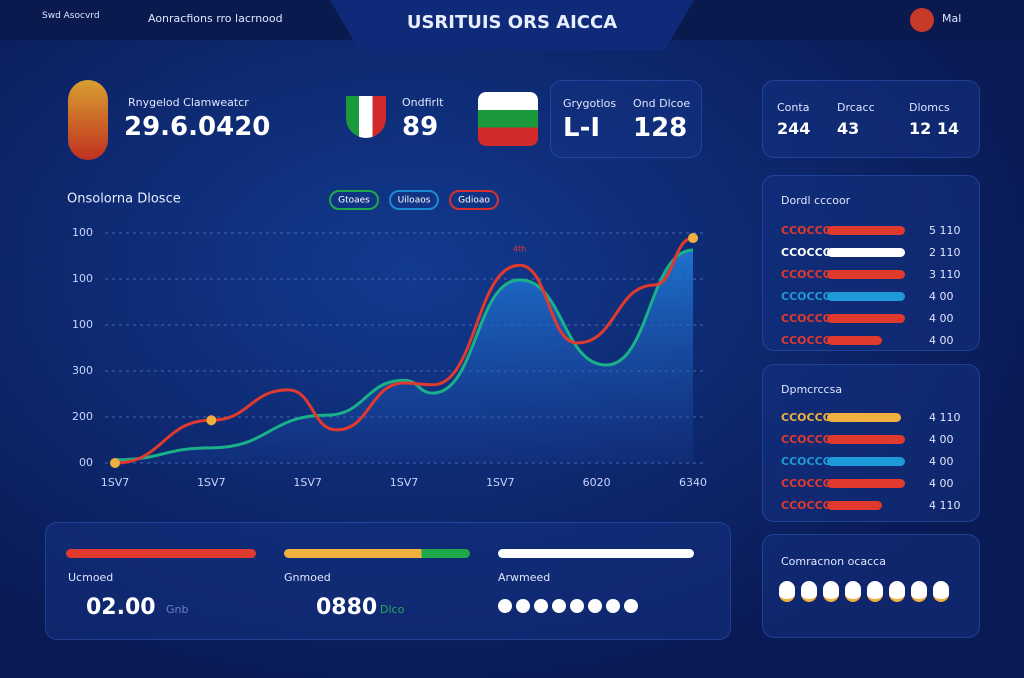 The height and width of the screenshot is (678, 1024). I want to click on title-tab, so click(512, 25).